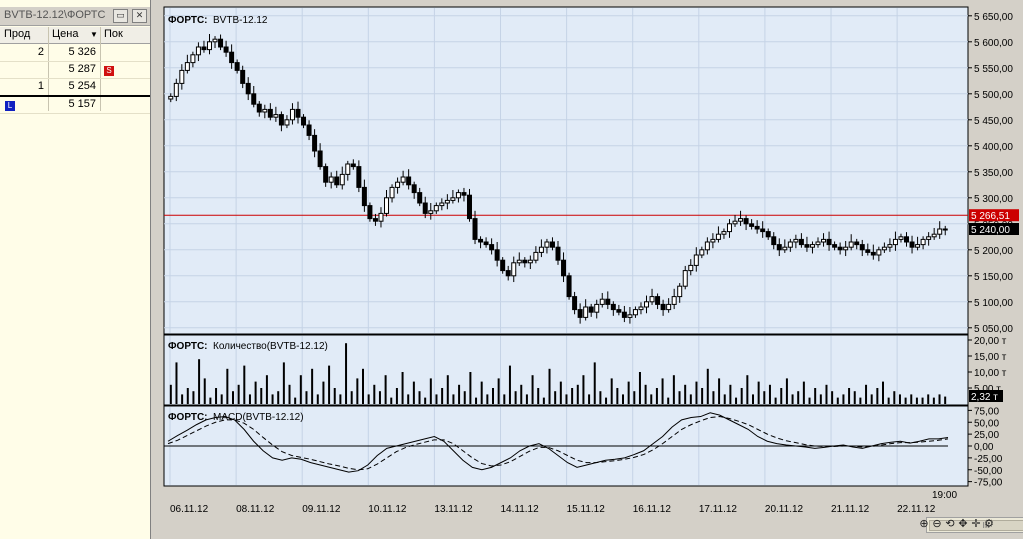  Describe the element at coordinates (963, 524) in the screenshot. I see `move-icon: ✥` at that location.